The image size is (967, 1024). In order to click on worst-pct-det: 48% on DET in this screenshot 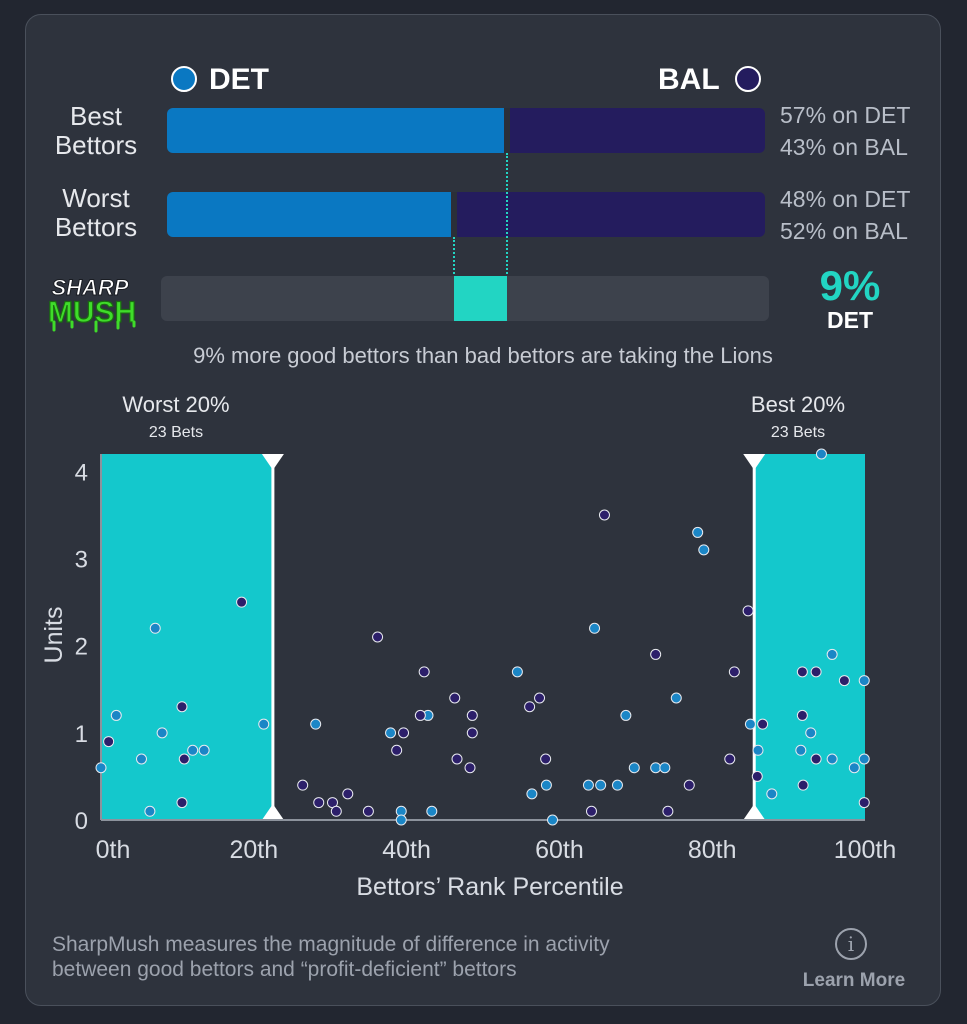, I will do `click(845, 199)`.